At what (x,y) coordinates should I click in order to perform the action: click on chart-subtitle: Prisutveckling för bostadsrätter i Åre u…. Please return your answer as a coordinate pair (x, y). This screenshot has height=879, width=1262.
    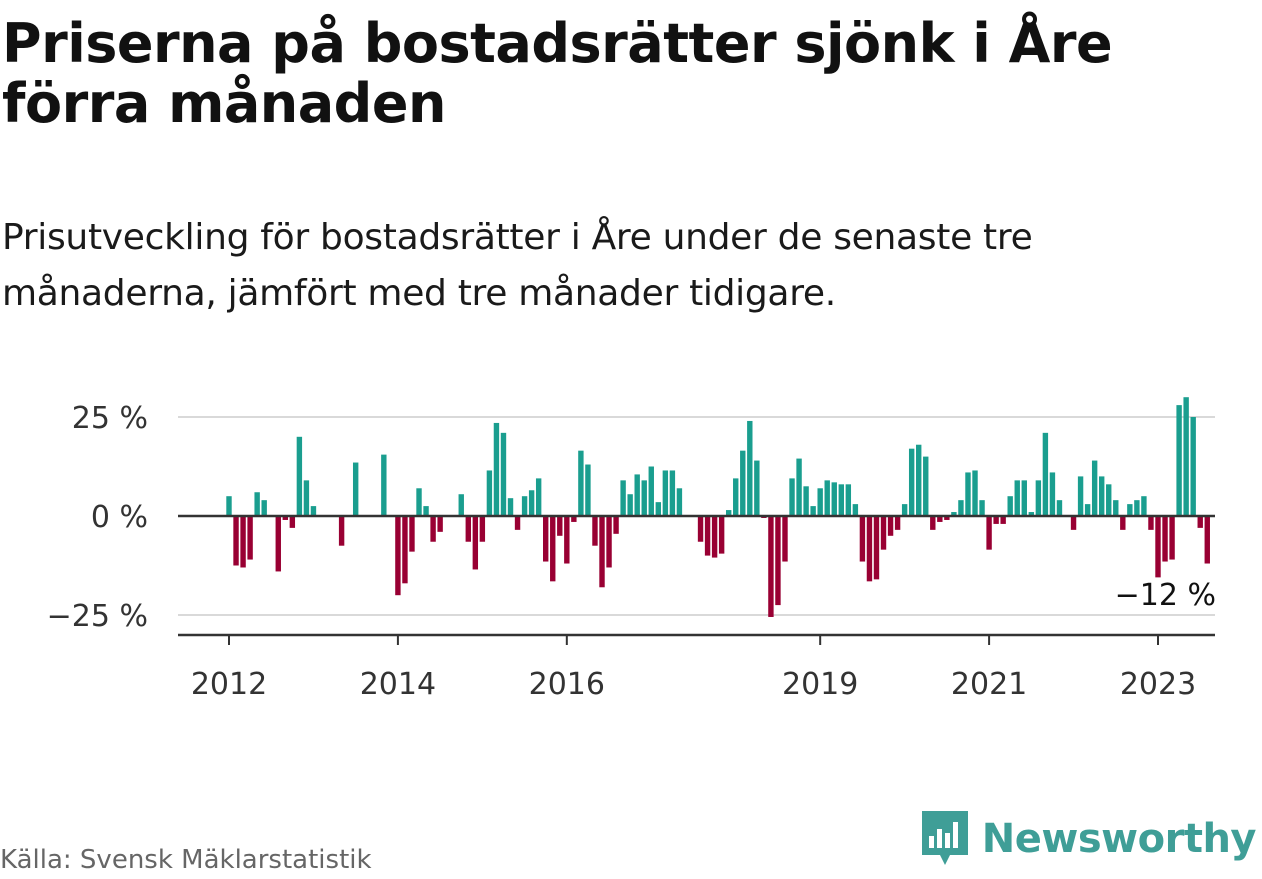
    Looking at the image, I should click on (517, 265).